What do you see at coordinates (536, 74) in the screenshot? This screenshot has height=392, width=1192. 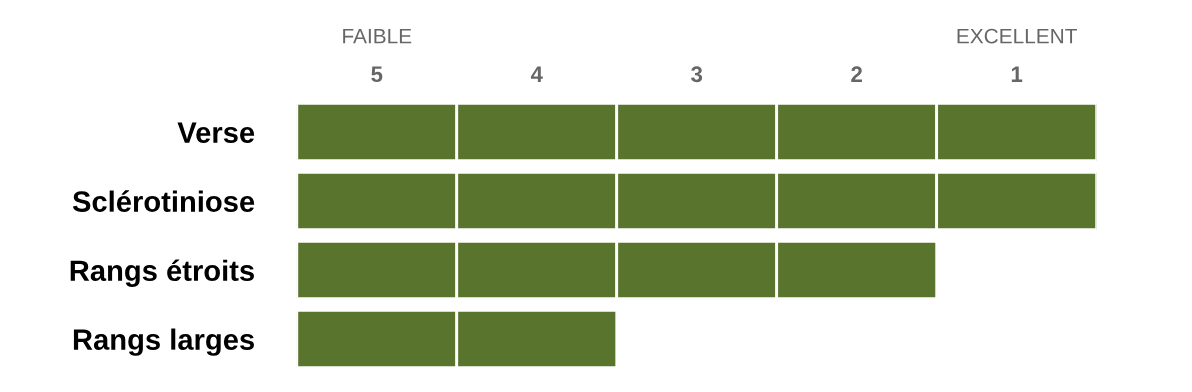 I see `text: 4` at bounding box center [536, 74].